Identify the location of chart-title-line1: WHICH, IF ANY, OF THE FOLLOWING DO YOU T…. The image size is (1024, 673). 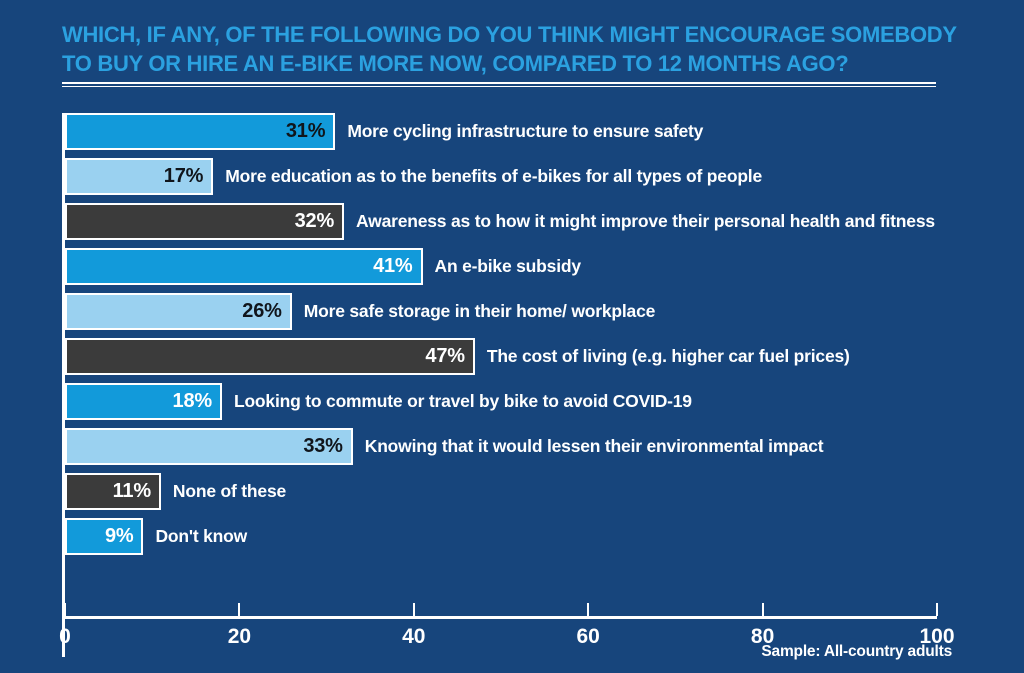
(509, 34).